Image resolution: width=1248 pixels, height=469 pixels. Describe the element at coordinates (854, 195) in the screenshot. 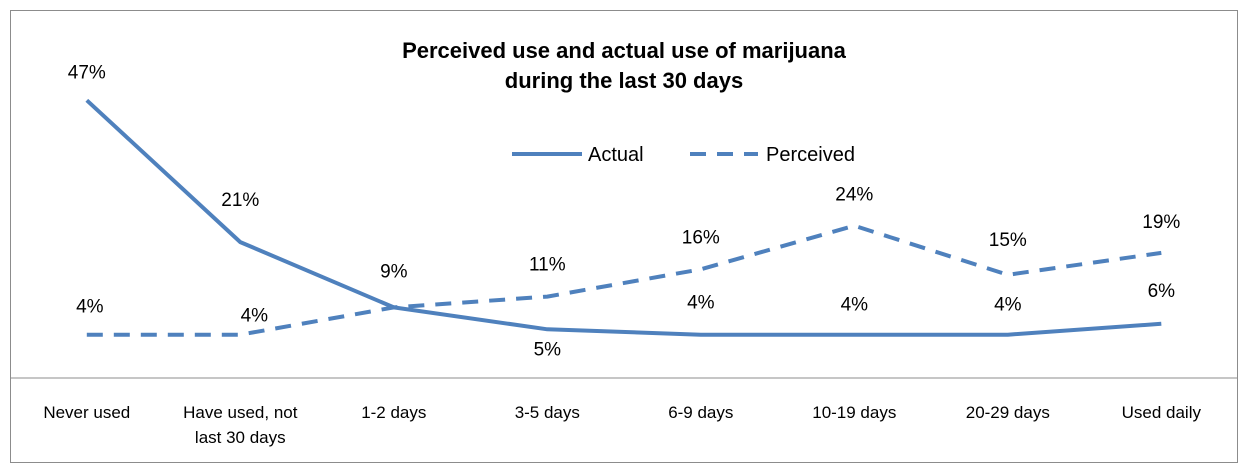

I see `data-label-perceived-6: 24%` at that location.